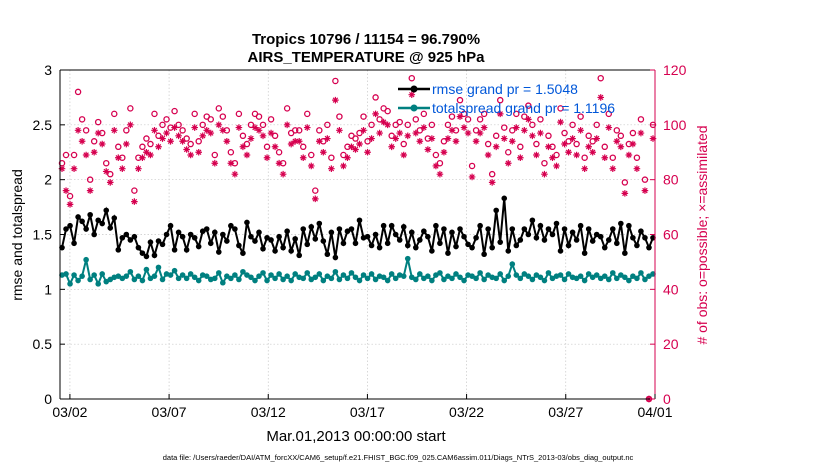 This screenshot has width=830, height=470. What do you see at coordinates (169, 412) in the screenshot?
I see `x-tick-label: 03/07` at bounding box center [169, 412].